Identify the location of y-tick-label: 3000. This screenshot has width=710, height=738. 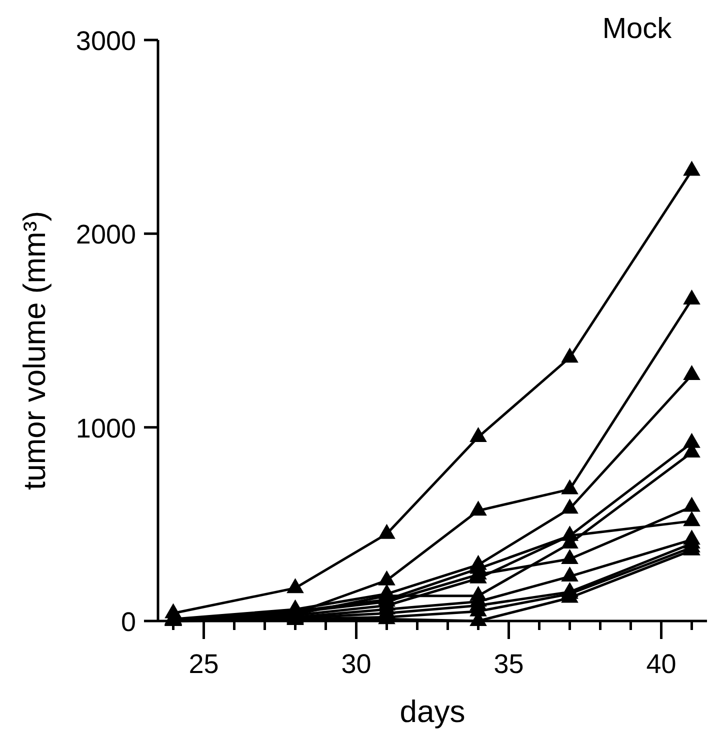
(106, 41).